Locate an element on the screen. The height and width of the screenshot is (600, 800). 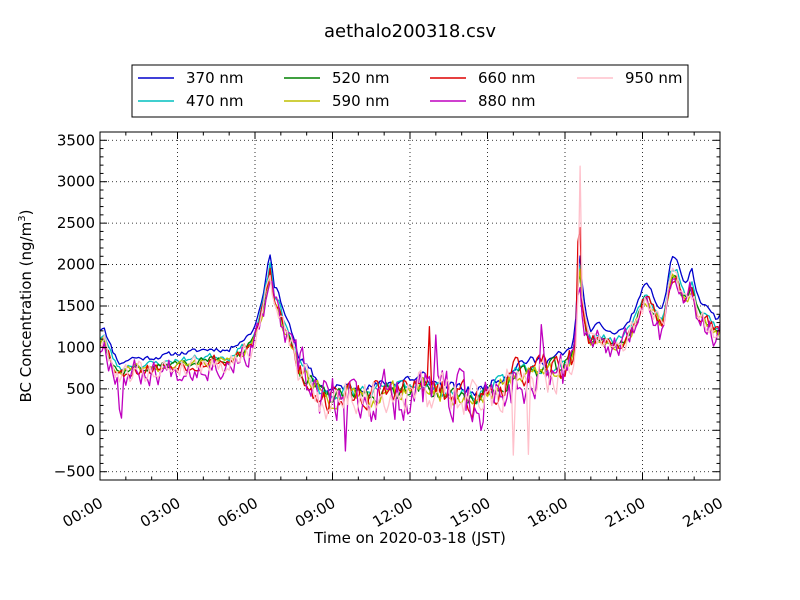
y-tick-label: 0 is located at coordinates (90, 430).